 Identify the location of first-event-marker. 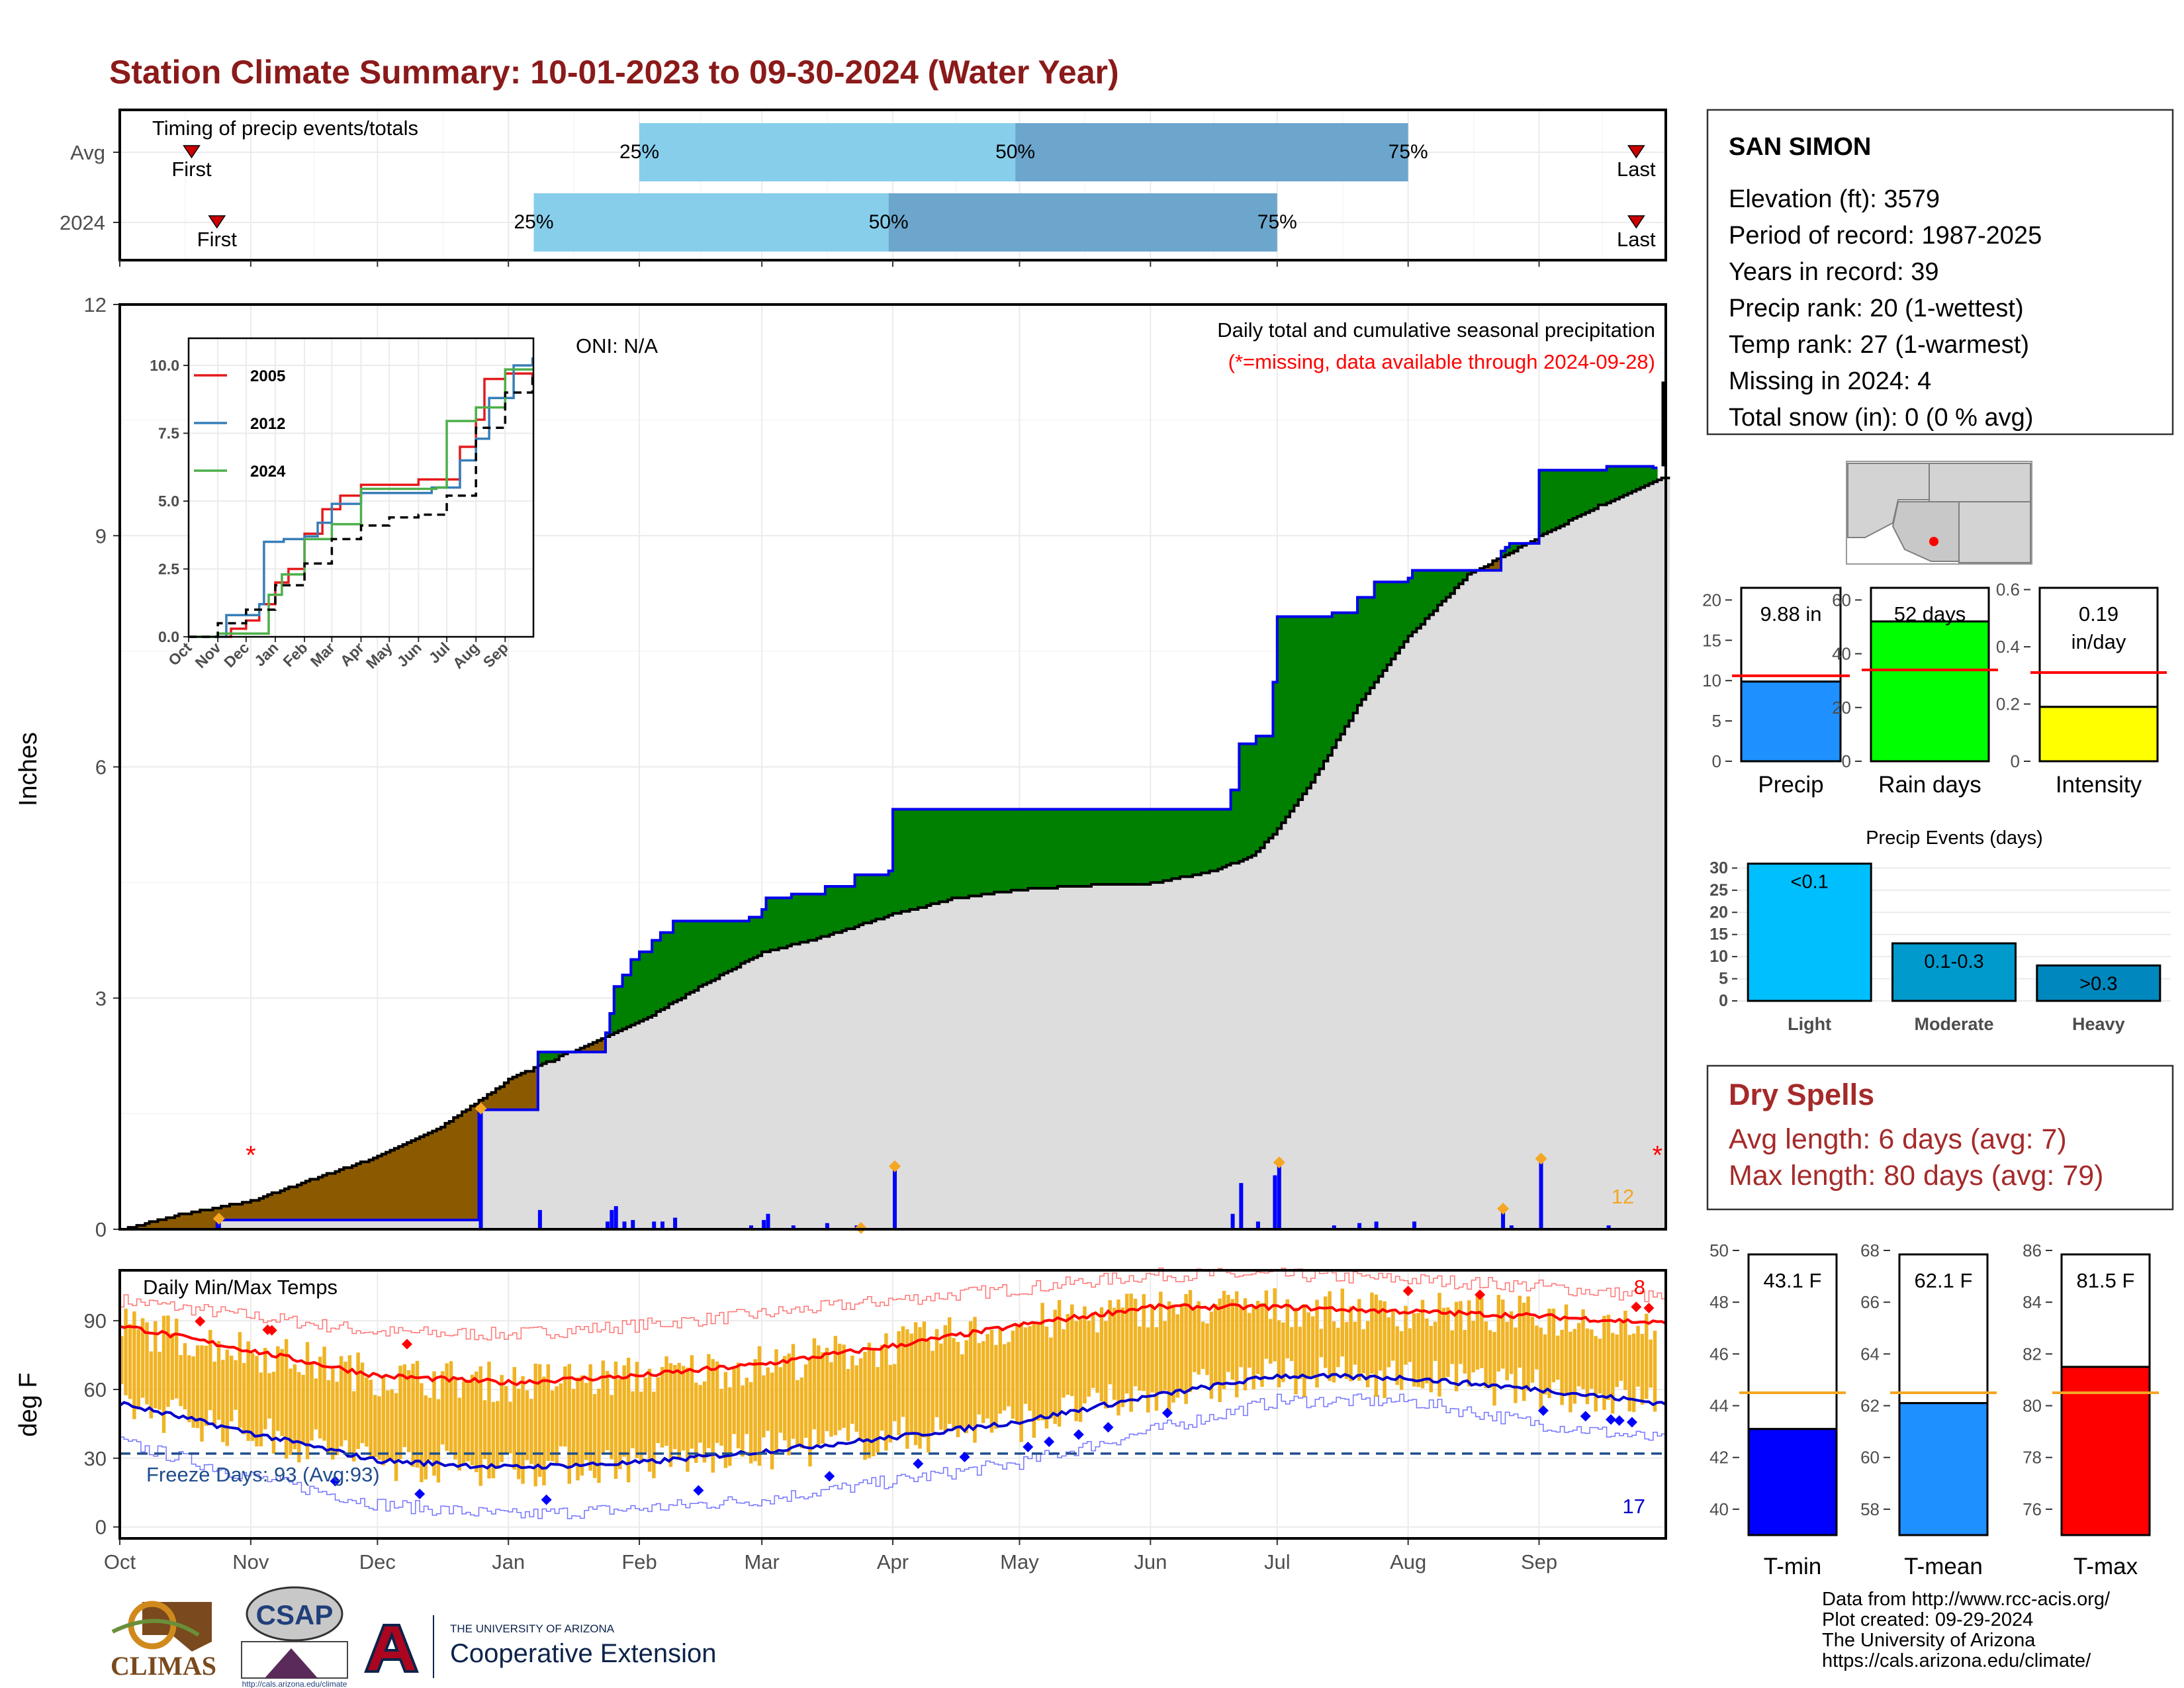
(217, 222).